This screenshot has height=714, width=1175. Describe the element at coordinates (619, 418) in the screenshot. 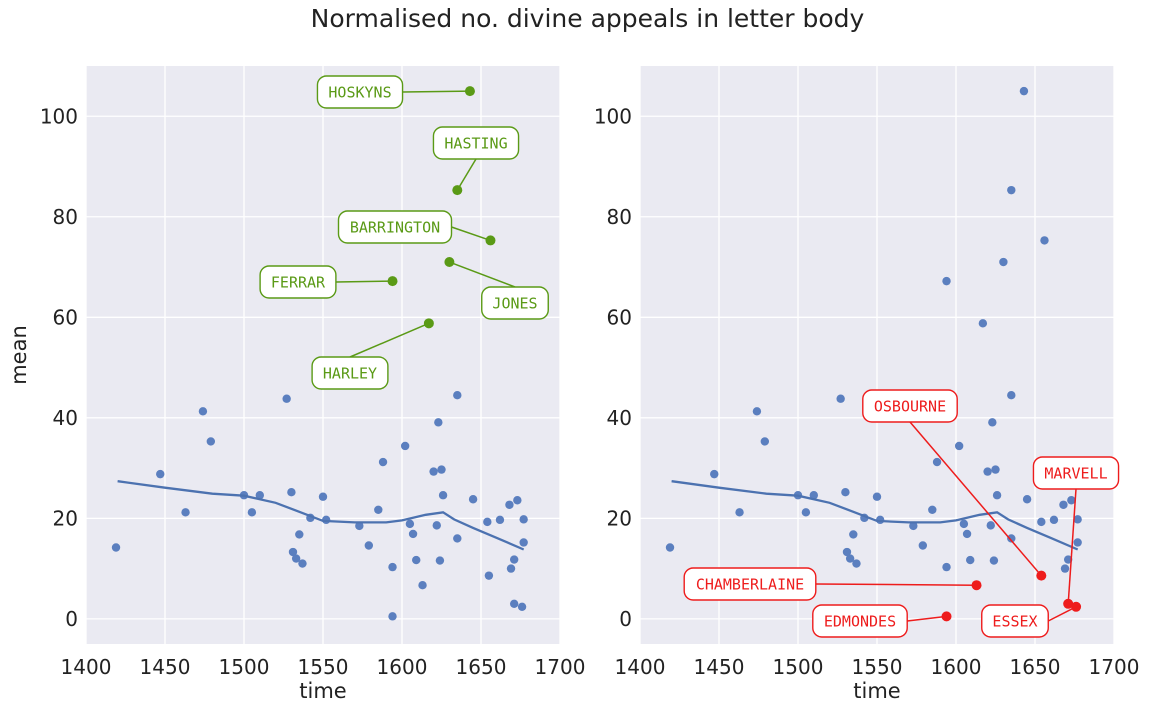

I see `y-tick-label: 40` at that location.